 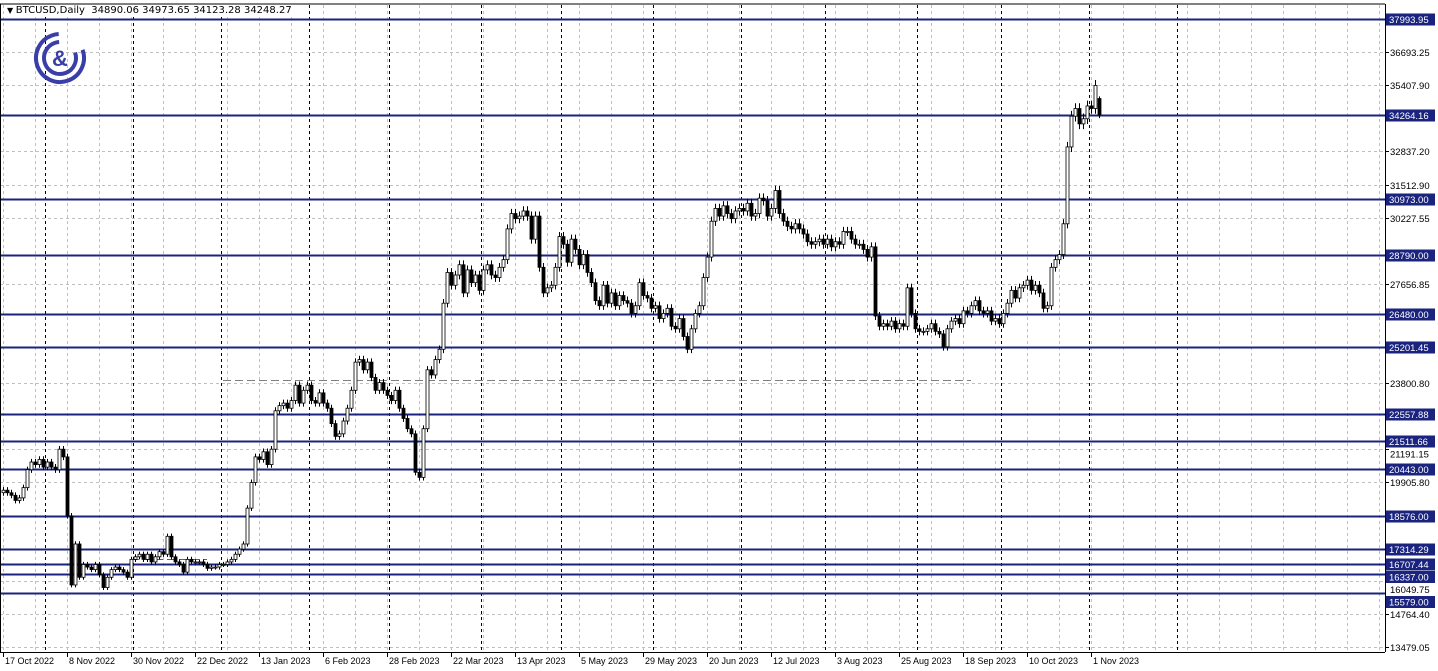 What do you see at coordinates (1410, 86) in the screenshot?
I see `y-tick-label: 35407.90` at bounding box center [1410, 86].